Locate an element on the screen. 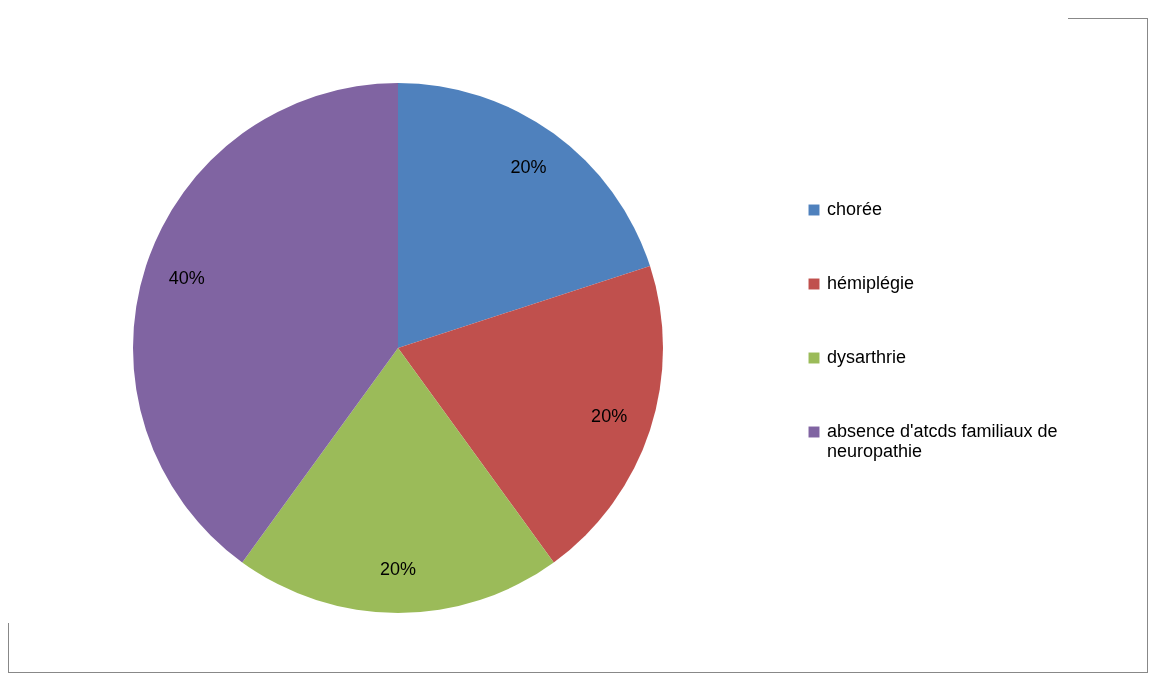 Image resolution: width=1156 pixels, height=678 pixels. legend-label: hémiplégie is located at coordinates (871, 283).